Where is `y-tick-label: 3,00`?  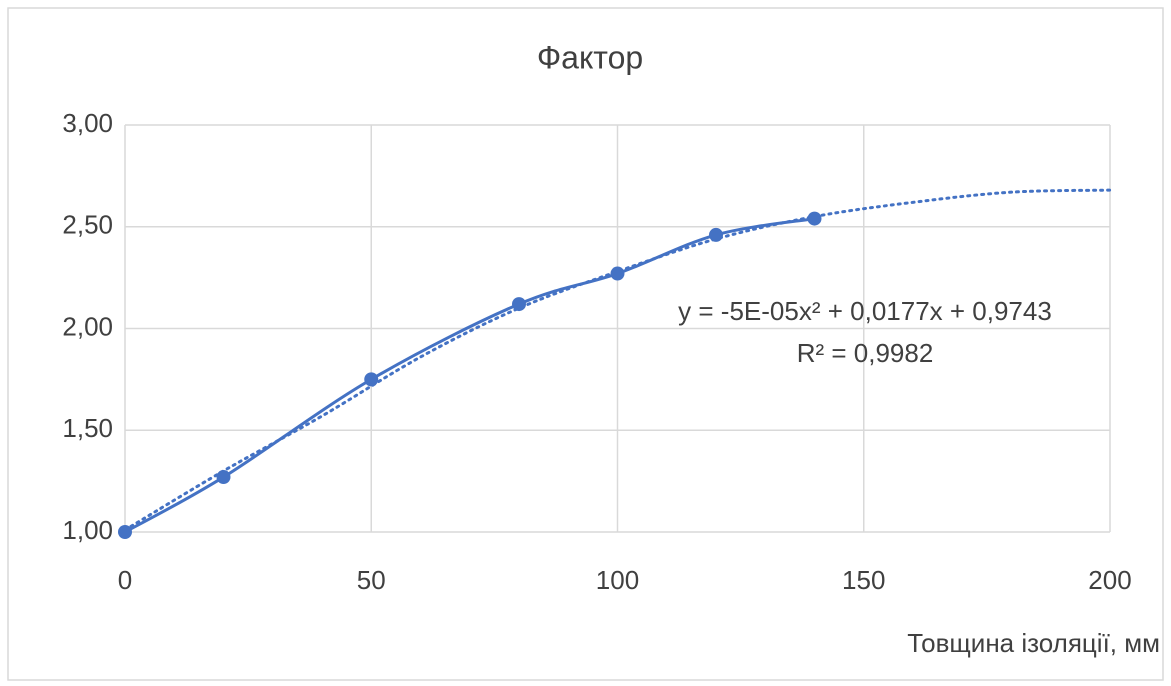 y-tick-label: 3,00 is located at coordinates (87, 123).